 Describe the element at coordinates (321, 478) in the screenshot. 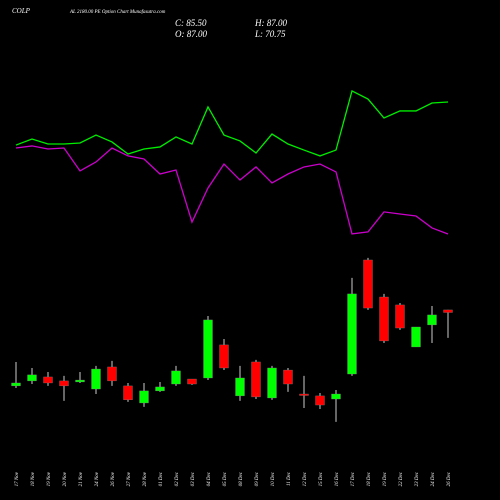

I see `x-tick-label: 15 Dec` at that location.